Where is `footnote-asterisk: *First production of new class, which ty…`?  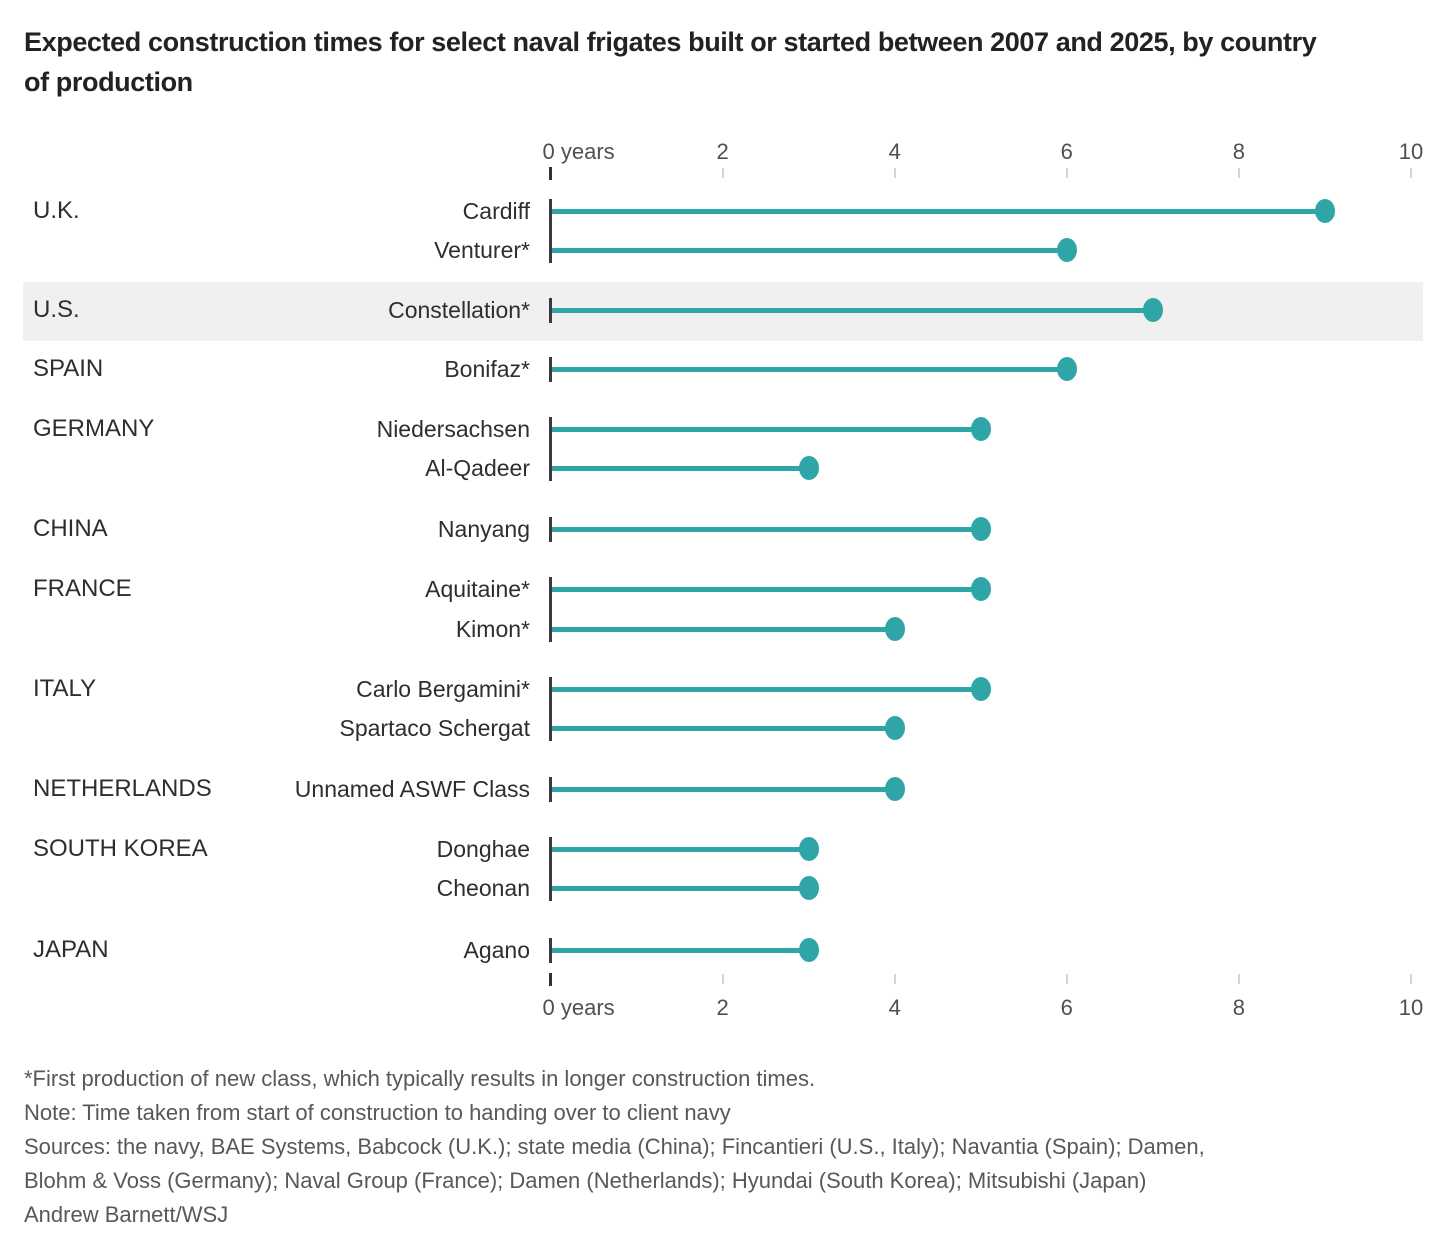 footnote-asterisk: *First production of new class, which ty… is located at coordinates (420, 1078).